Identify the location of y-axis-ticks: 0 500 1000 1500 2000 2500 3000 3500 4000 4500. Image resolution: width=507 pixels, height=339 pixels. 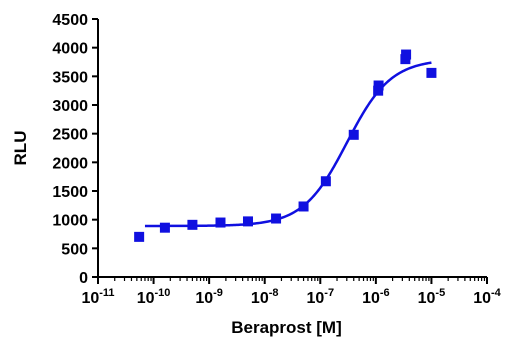
(75, 149).